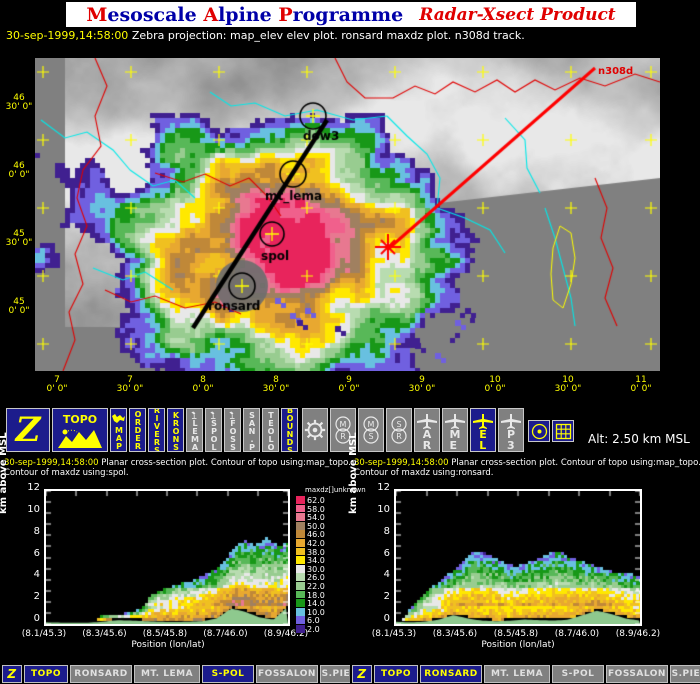  What do you see at coordinates (370, 436) in the screenshot?
I see `svg-text: S` at bounding box center [370, 436].